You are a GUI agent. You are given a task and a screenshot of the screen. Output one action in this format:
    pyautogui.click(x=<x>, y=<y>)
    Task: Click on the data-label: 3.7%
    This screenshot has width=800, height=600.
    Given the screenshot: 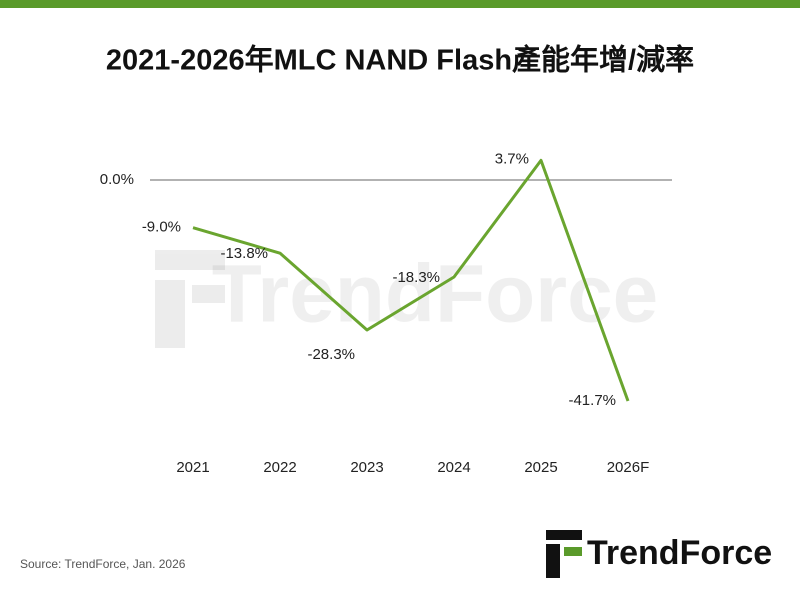 What is the action you would take?
    pyautogui.click(x=512, y=158)
    